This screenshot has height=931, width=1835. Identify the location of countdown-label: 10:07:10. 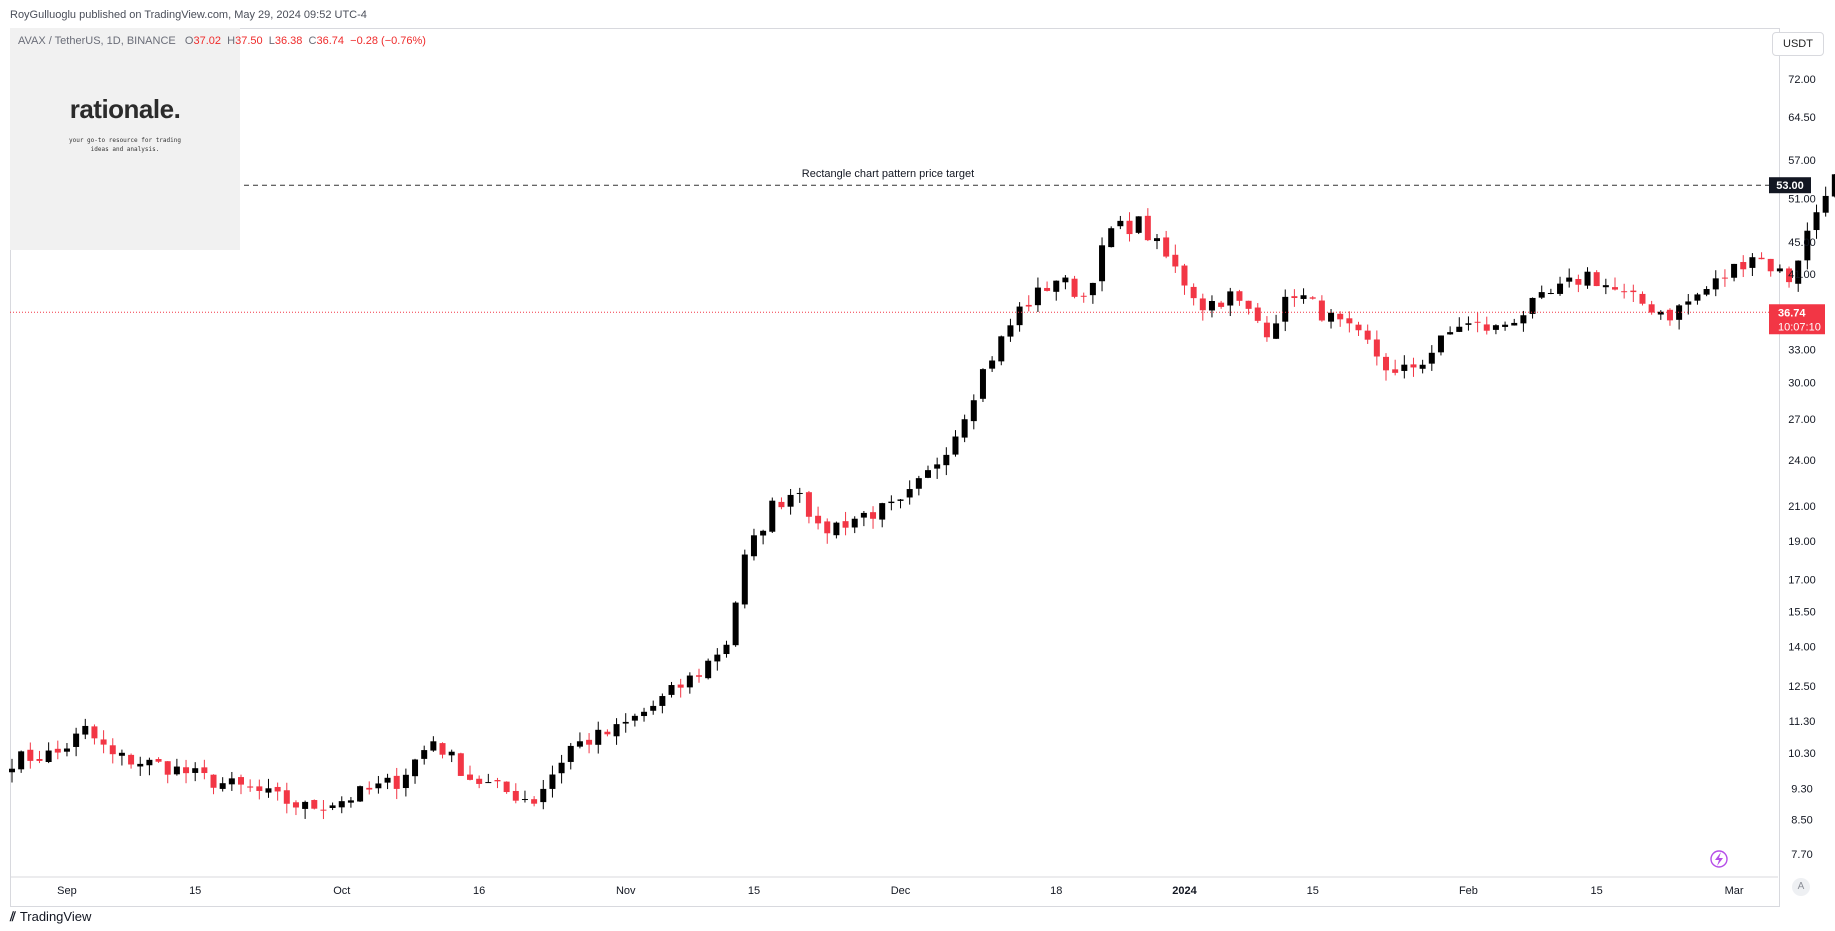
(1799, 327).